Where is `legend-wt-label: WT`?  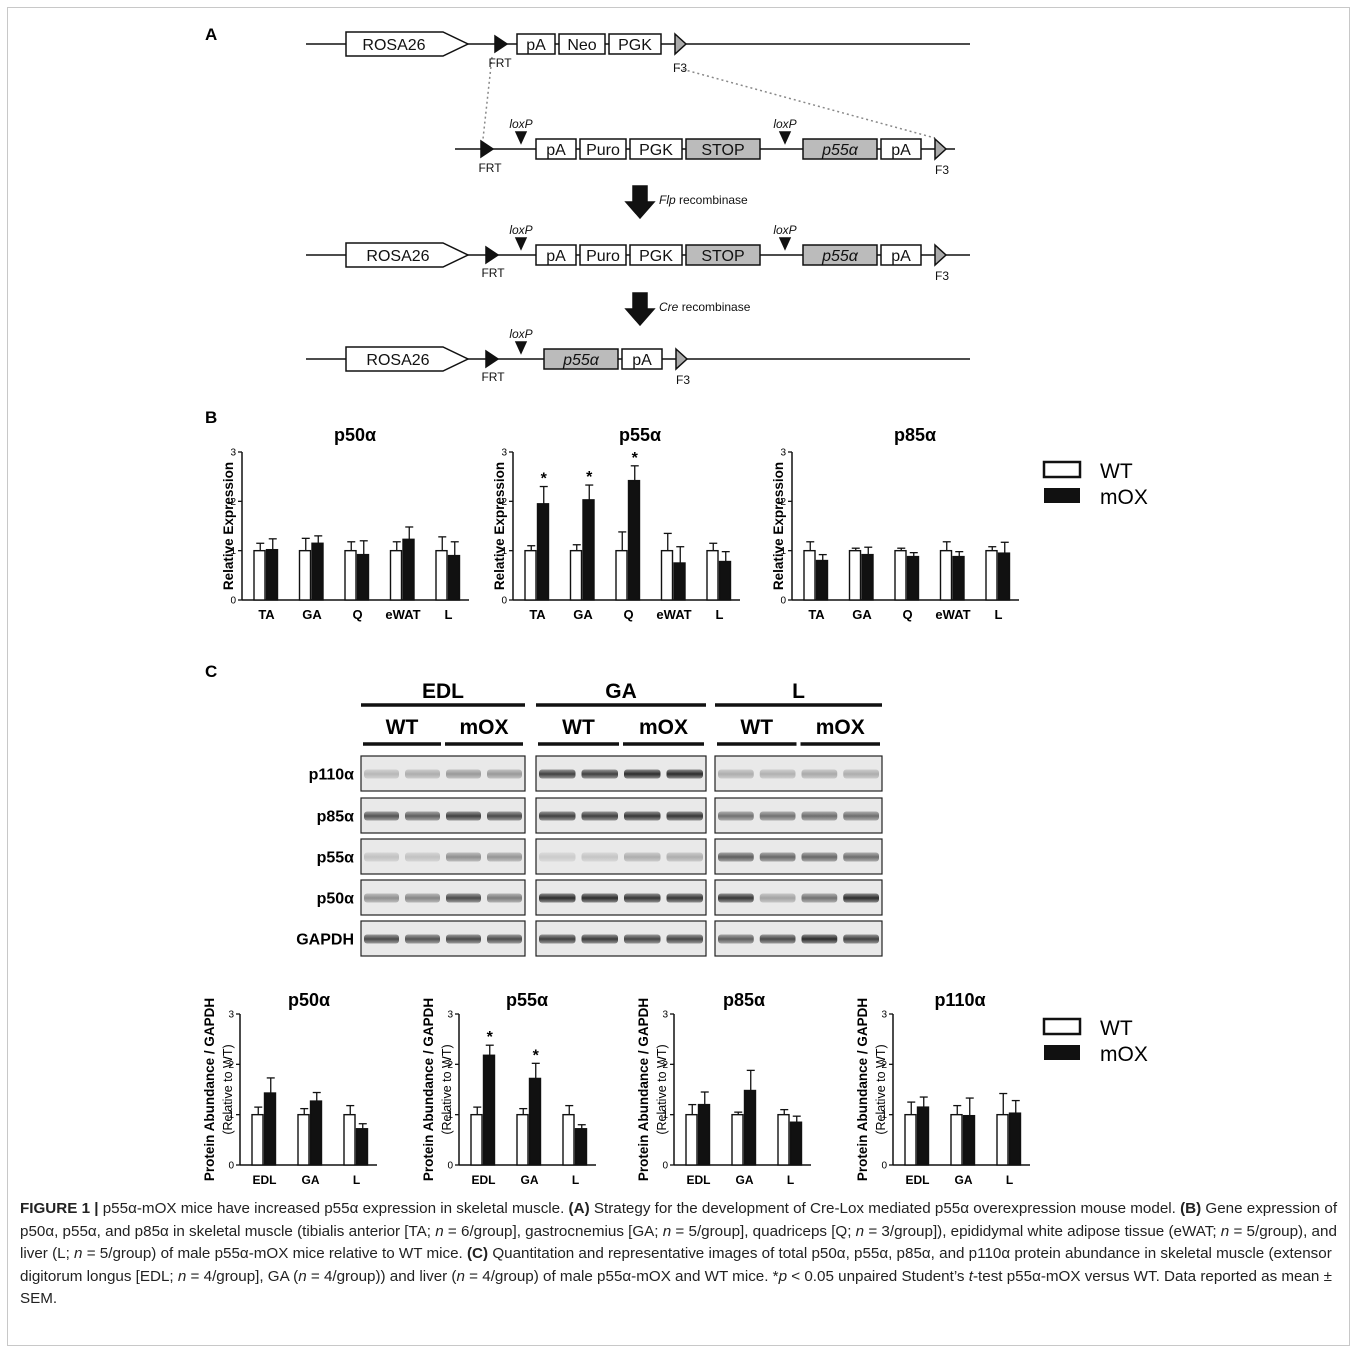
legend-wt-label: WT is located at coordinates (1116, 1028).